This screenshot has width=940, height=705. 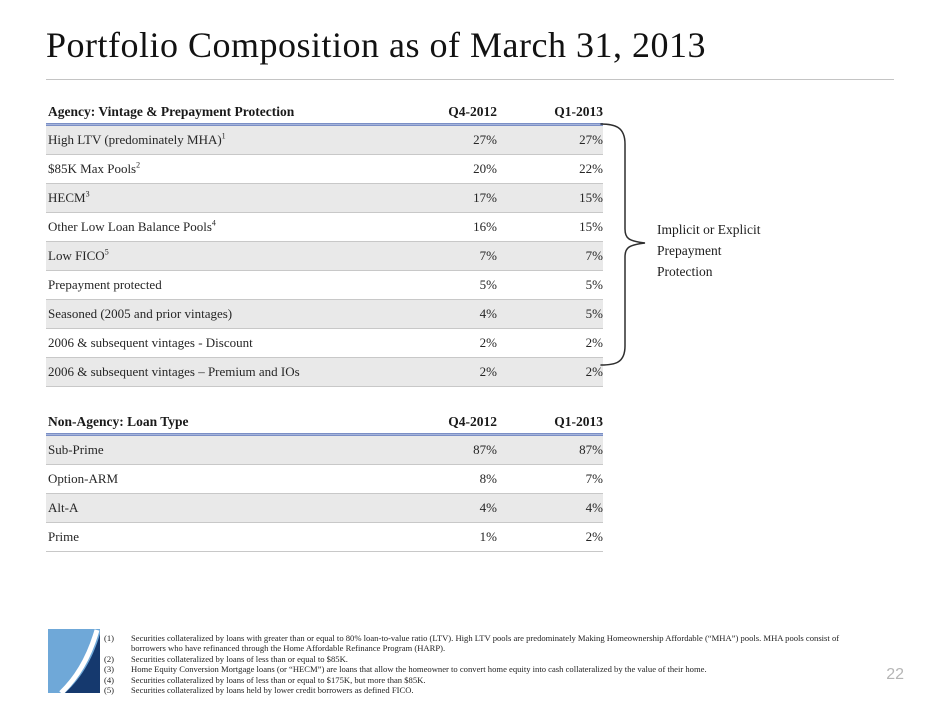 What do you see at coordinates (324, 314) in the screenshot?
I see `table-row: Seasoned (2005 and prior vintages) 4% 5%` at bounding box center [324, 314].